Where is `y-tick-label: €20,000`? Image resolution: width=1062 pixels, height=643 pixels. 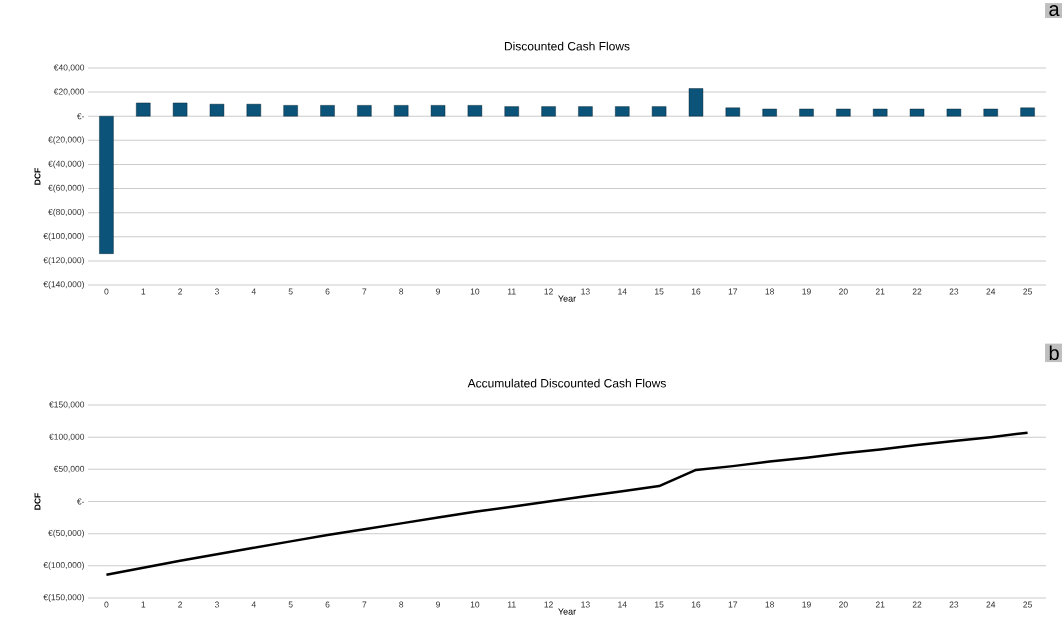 y-tick-label: €20,000 is located at coordinates (69, 92).